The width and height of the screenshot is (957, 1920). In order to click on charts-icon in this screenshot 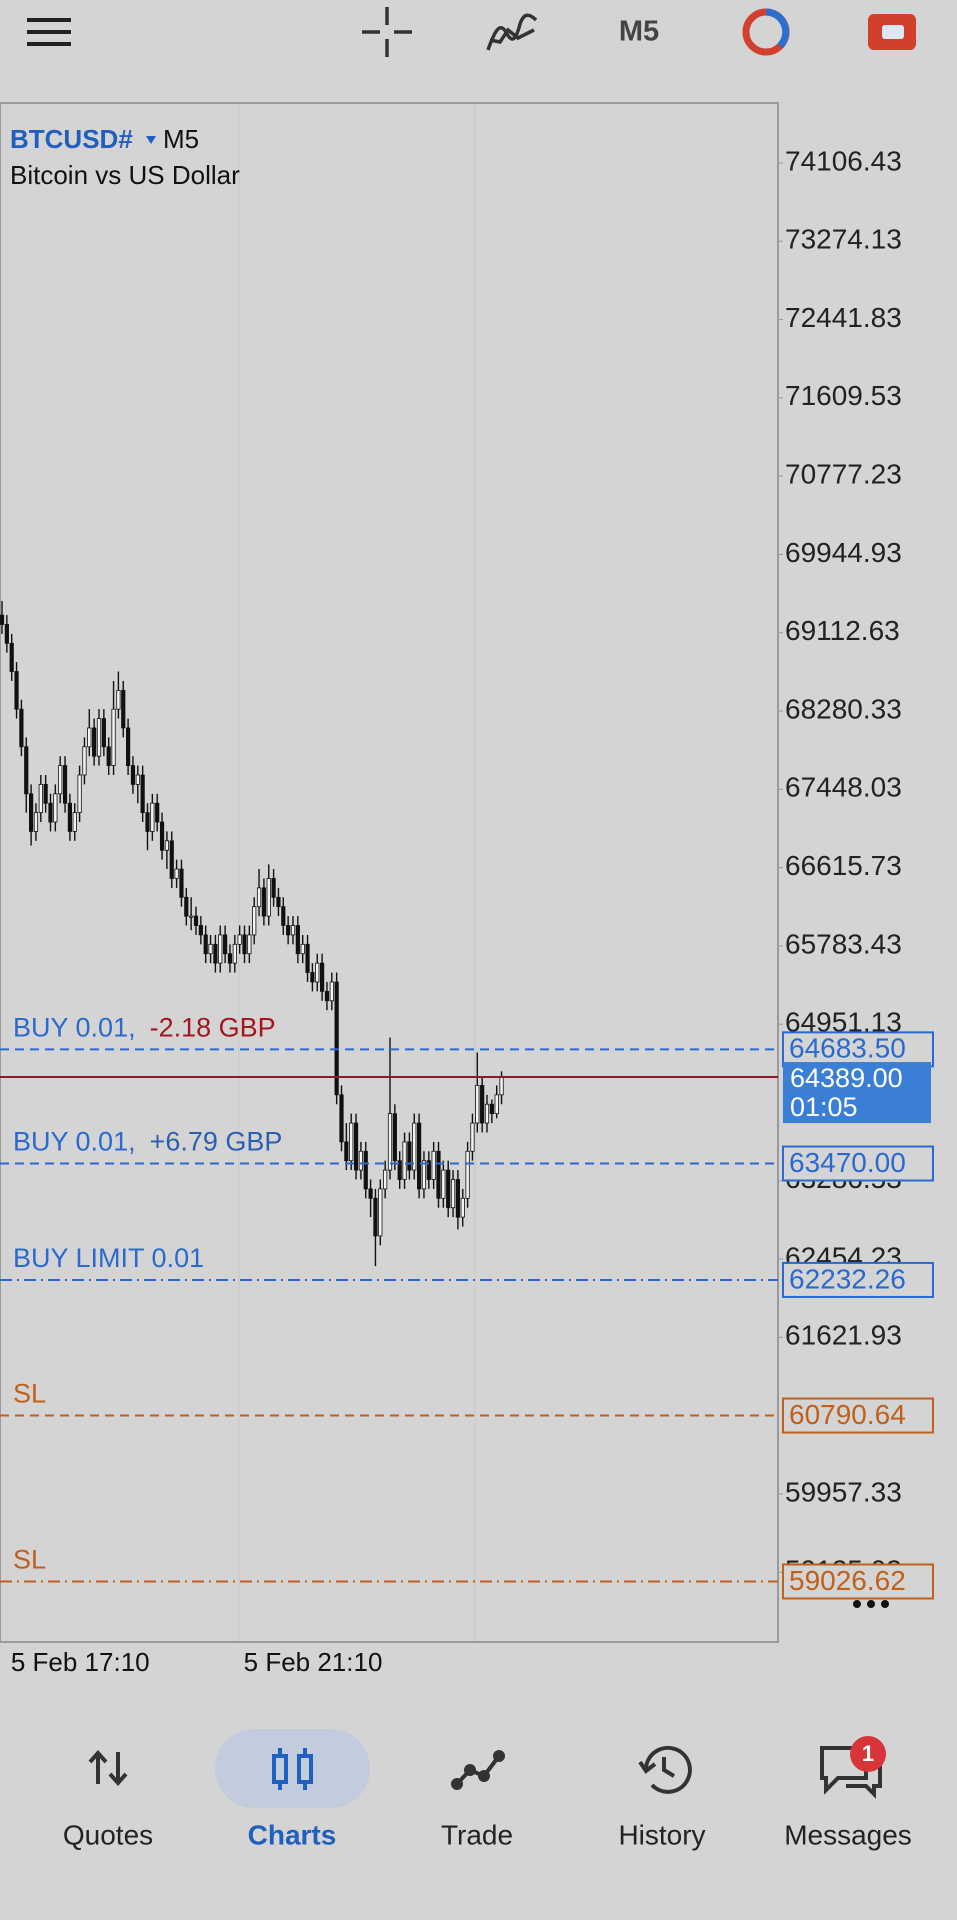, I will do `click(292, 1769)`.